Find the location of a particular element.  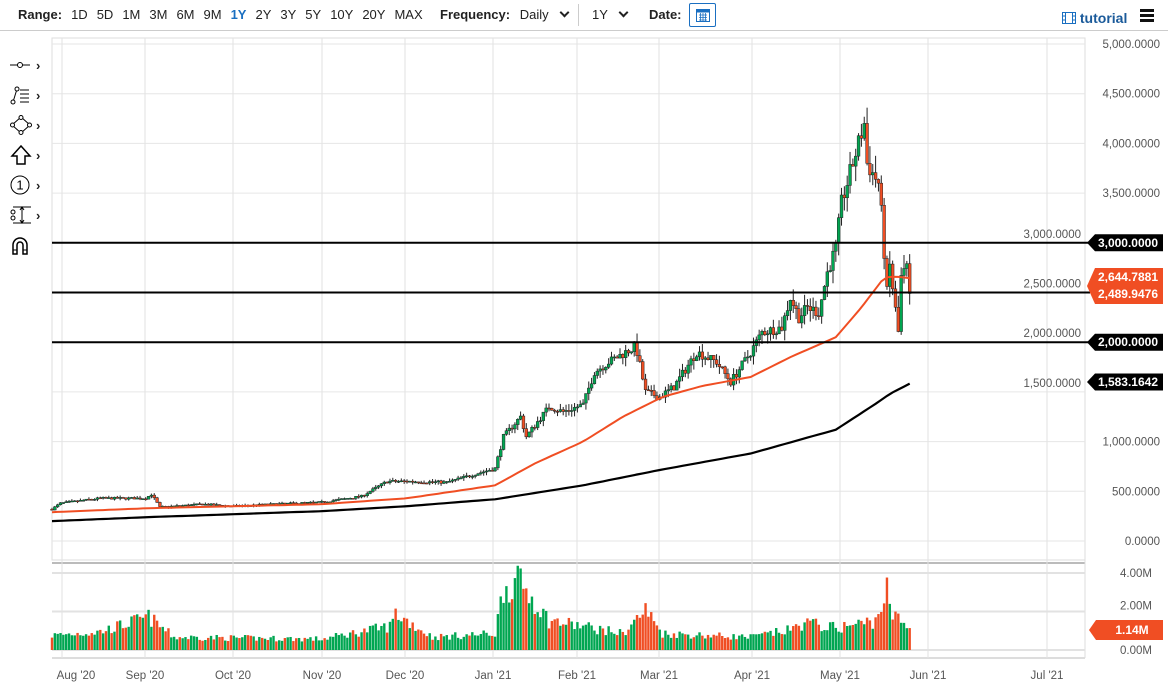

period-selector: 1Y is located at coordinates (610, 14).